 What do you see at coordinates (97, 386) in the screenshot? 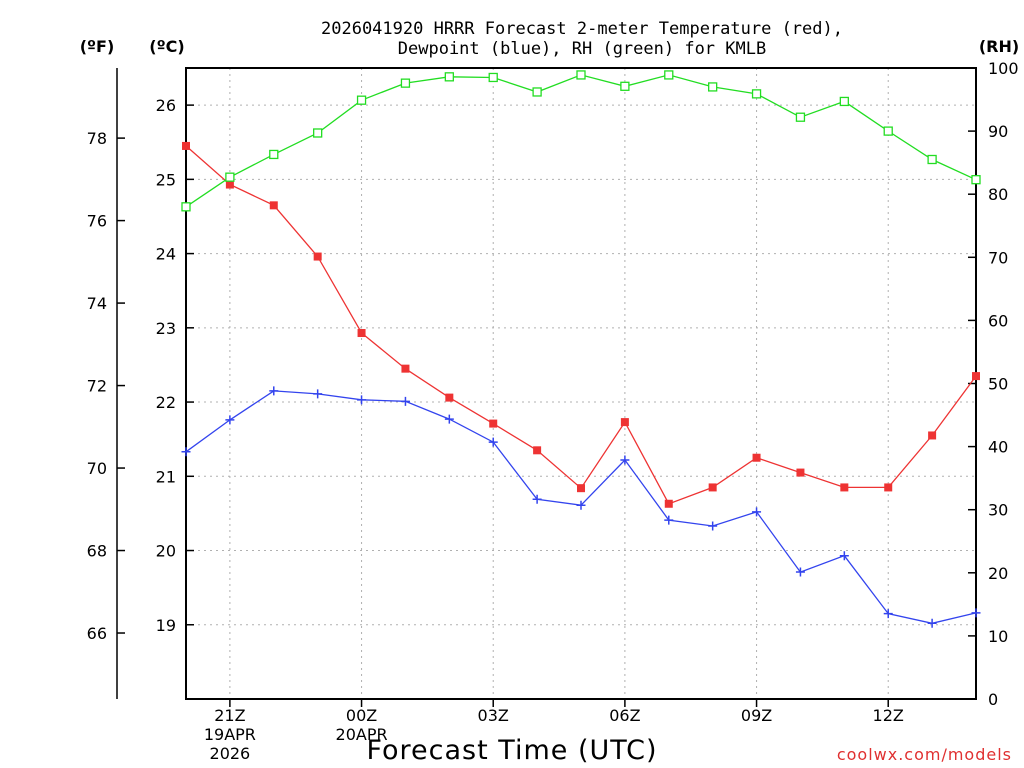
I see `fahrenheit-tick-label: 72` at bounding box center [97, 386].